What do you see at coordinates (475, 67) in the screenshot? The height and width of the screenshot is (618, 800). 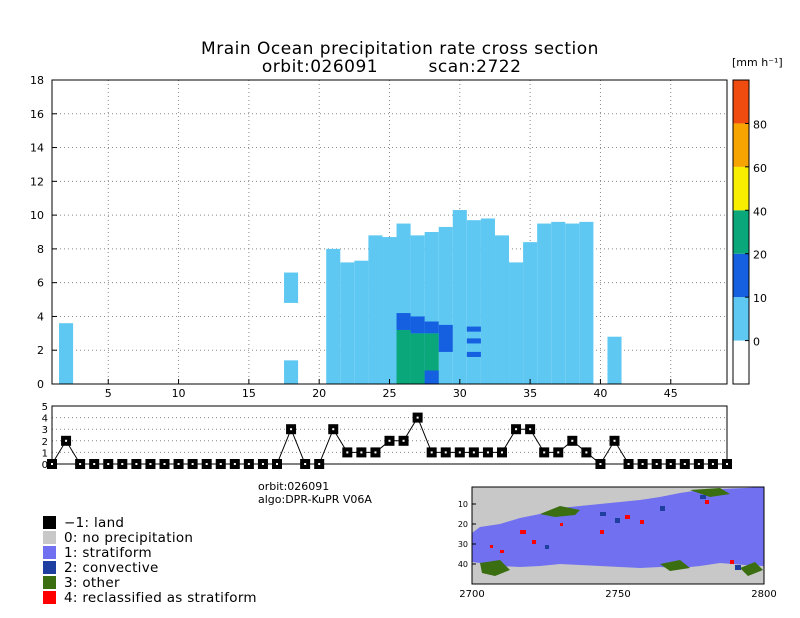 I see `chart-scan-label: scan:2722` at bounding box center [475, 67].